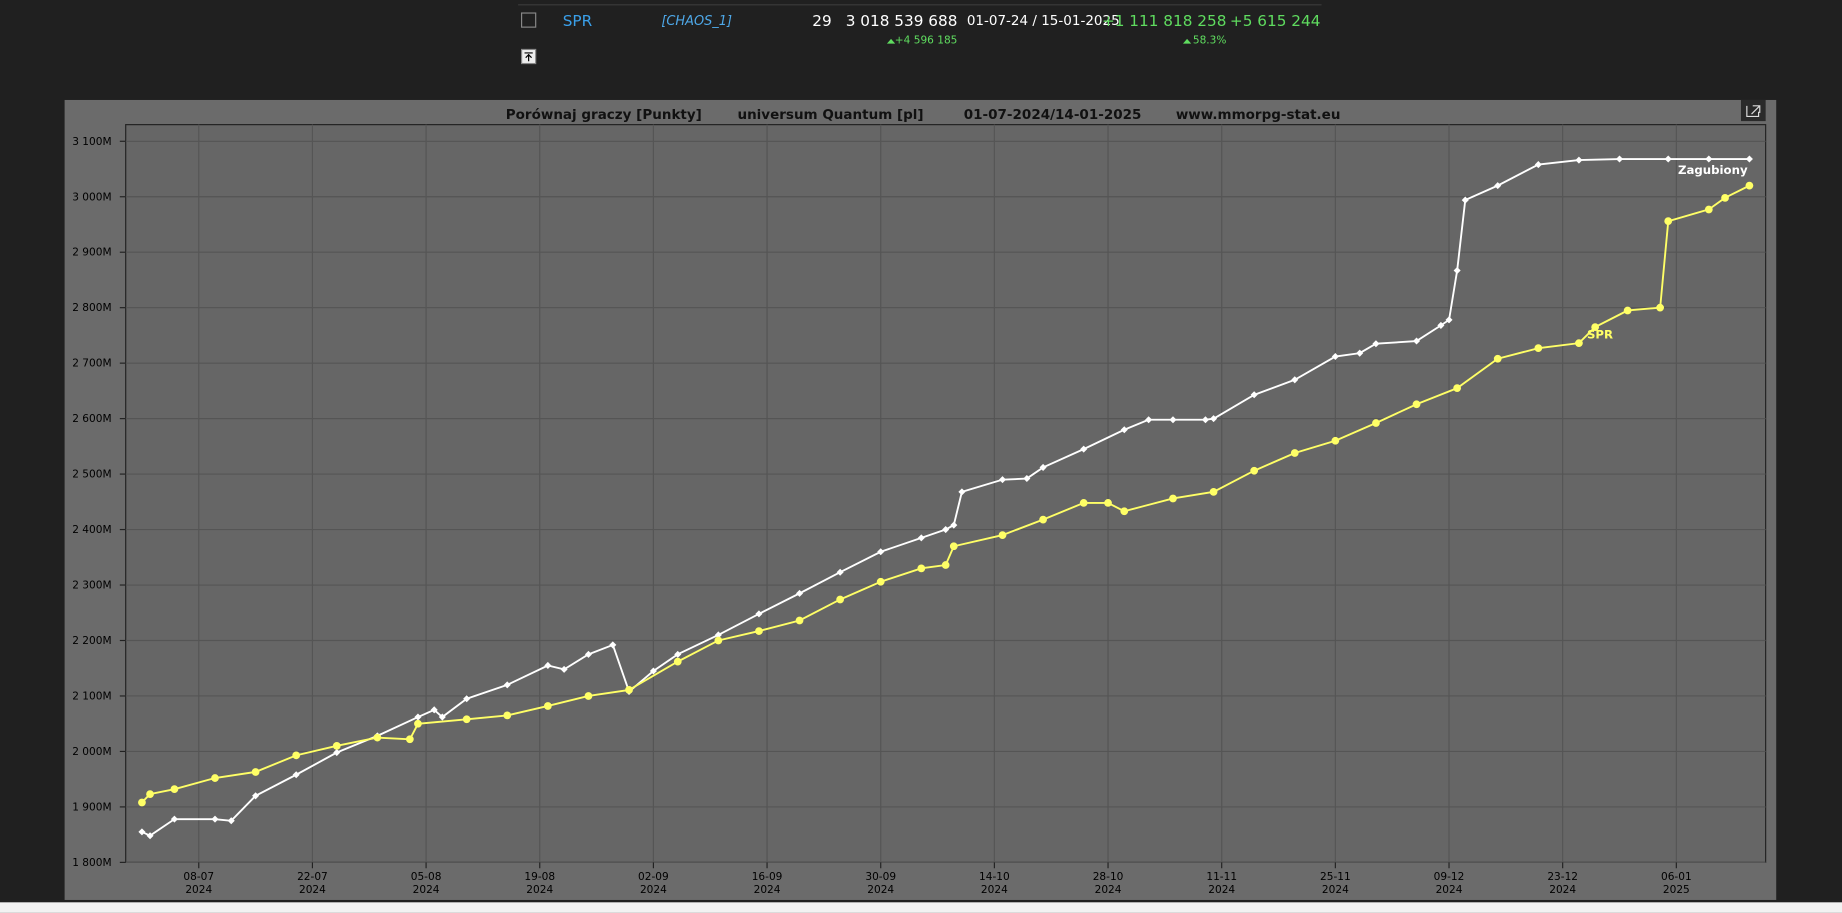  What do you see at coordinates (91, 586) in the screenshot?
I see `y-tick-label: 2 300M` at bounding box center [91, 586].